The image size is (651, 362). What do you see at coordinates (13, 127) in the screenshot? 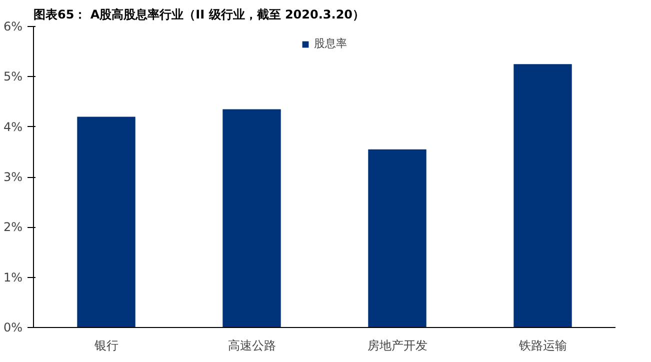
I see `y-tick-label: 4%` at bounding box center [13, 127].